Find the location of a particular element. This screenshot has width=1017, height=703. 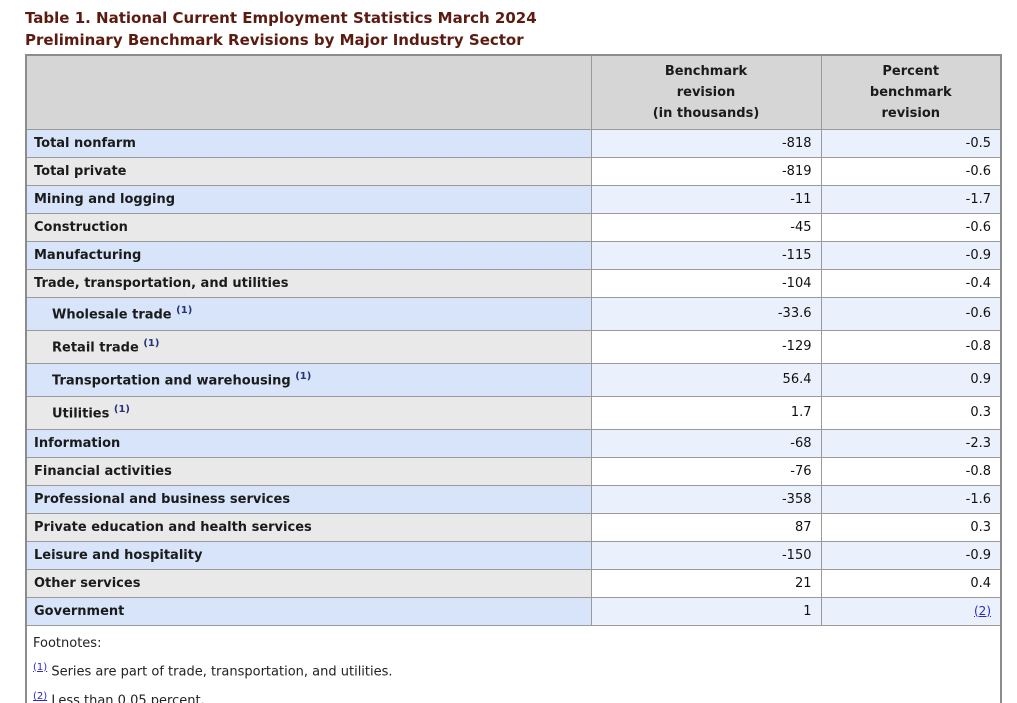

table-row: Leisure and hospitality -150 -0.9 is located at coordinates (513, 555).